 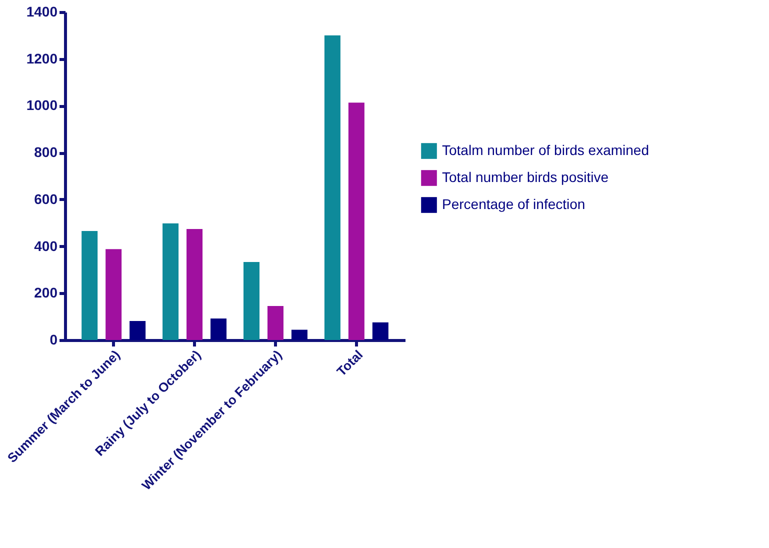 I want to click on legend-label: Percentage of infection, so click(x=514, y=204).